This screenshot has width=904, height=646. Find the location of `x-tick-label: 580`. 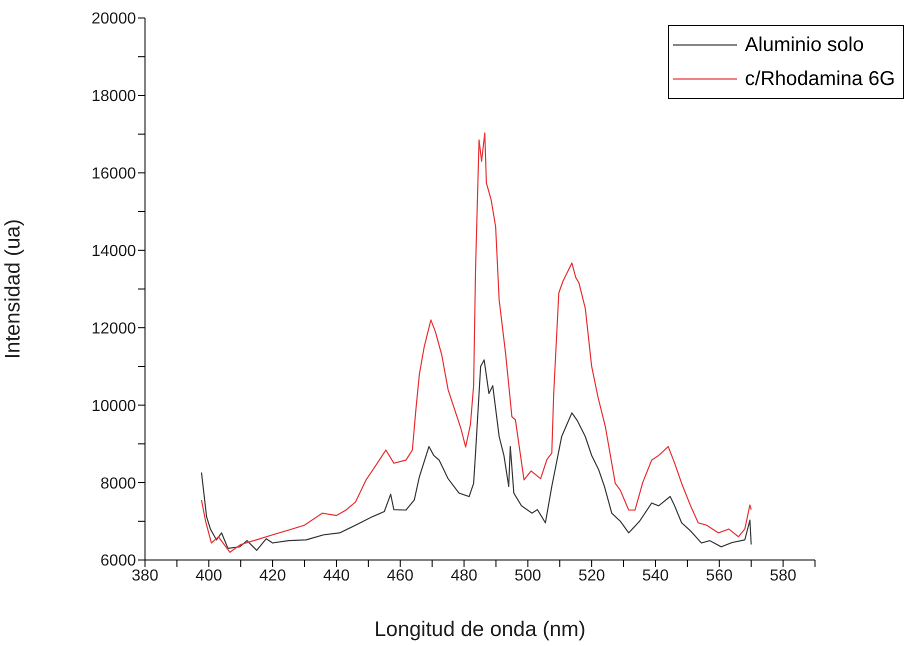

x-tick-label: 580 is located at coordinates (783, 575).